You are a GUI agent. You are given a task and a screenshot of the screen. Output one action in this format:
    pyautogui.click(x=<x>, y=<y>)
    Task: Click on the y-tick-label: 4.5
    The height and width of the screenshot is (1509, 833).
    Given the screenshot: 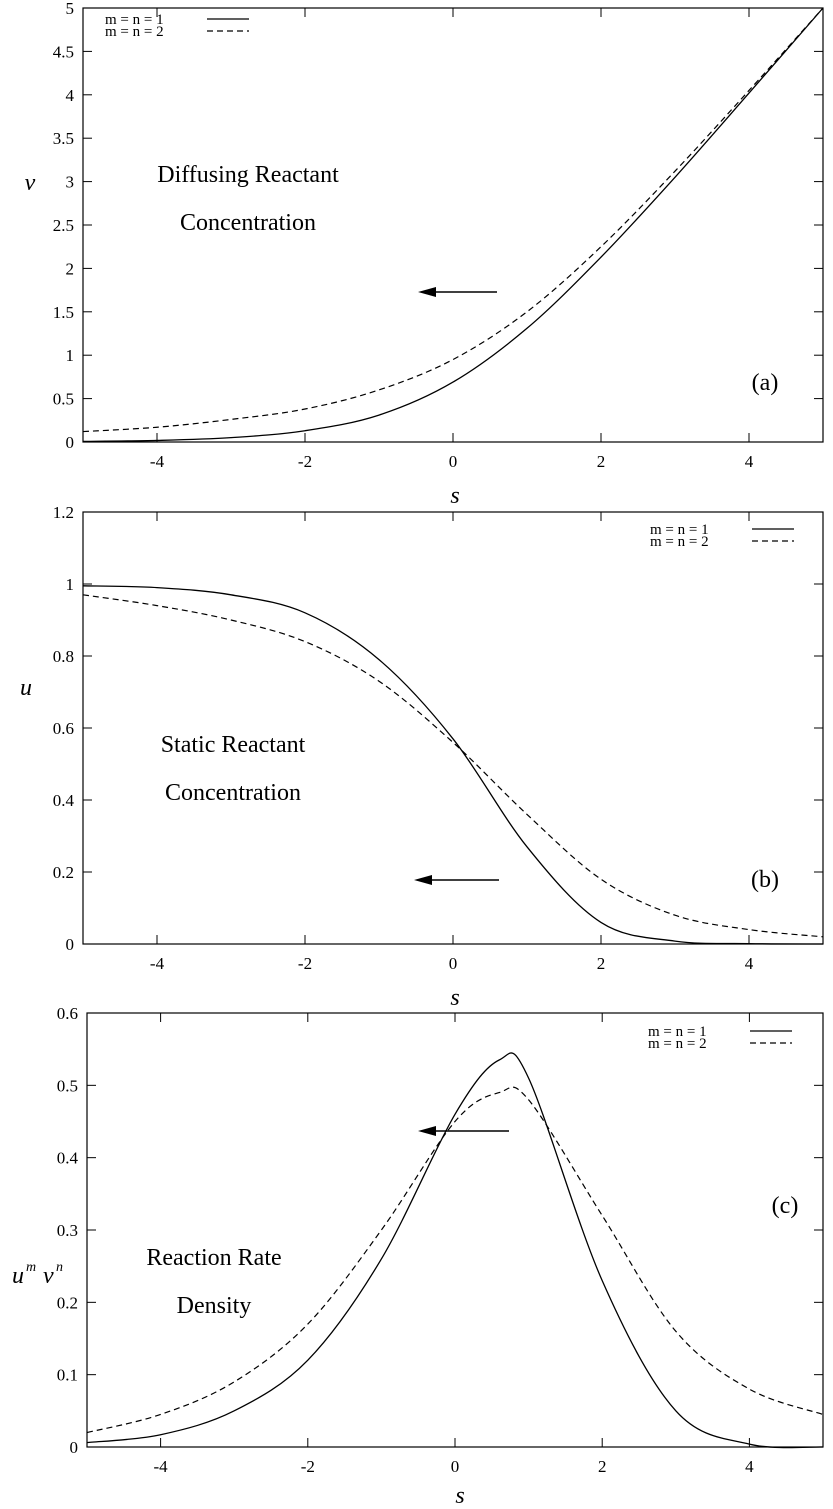 What is the action you would take?
    pyautogui.click(x=63, y=51)
    